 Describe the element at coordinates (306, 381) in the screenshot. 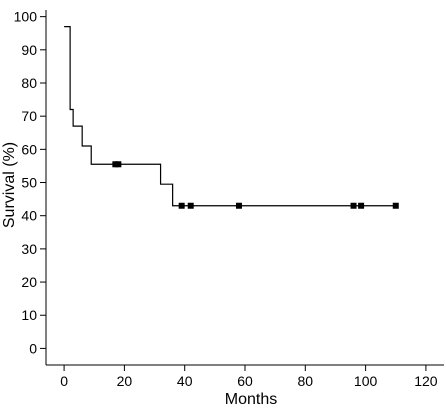

I see `x-tick-label: 80` at that location.